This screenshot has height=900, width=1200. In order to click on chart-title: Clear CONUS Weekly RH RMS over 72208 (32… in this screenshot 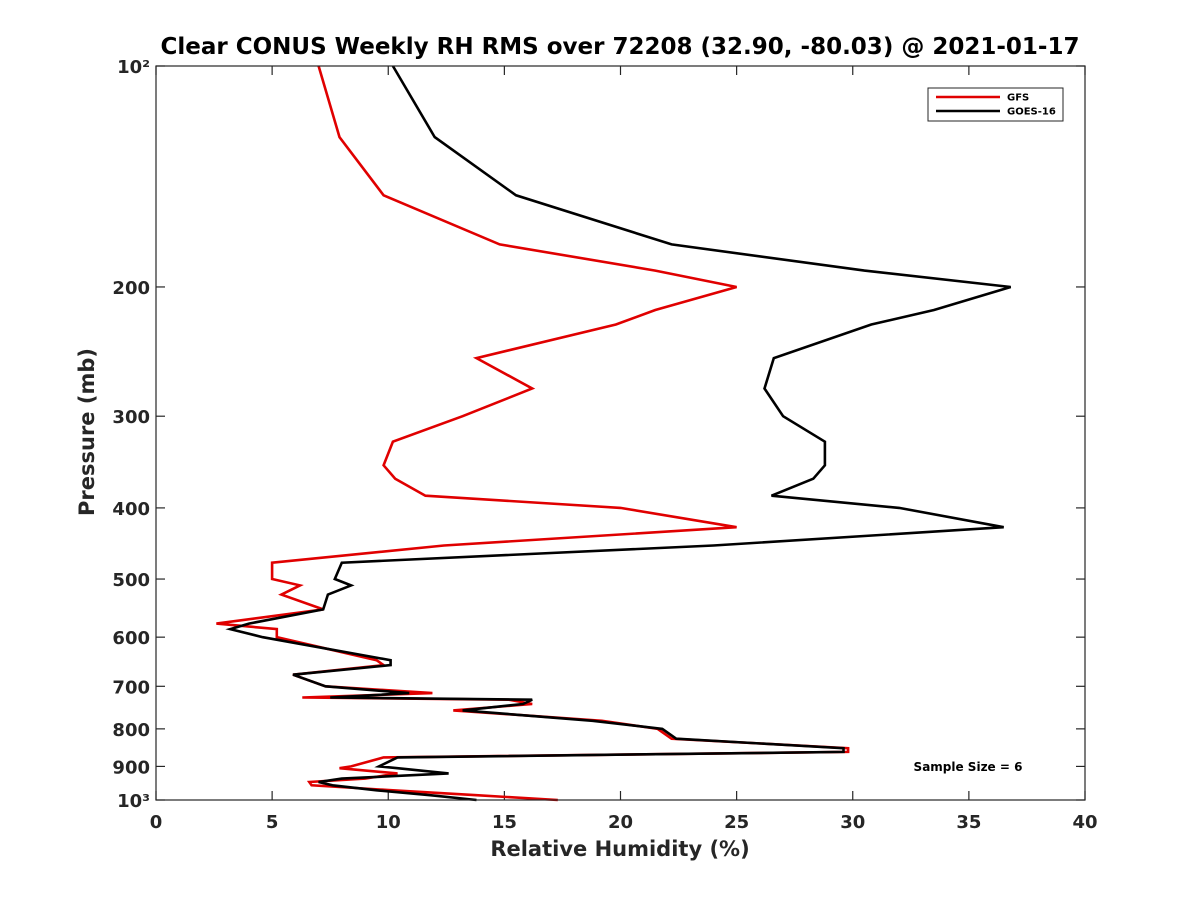, I will do `click(620, 47)`.